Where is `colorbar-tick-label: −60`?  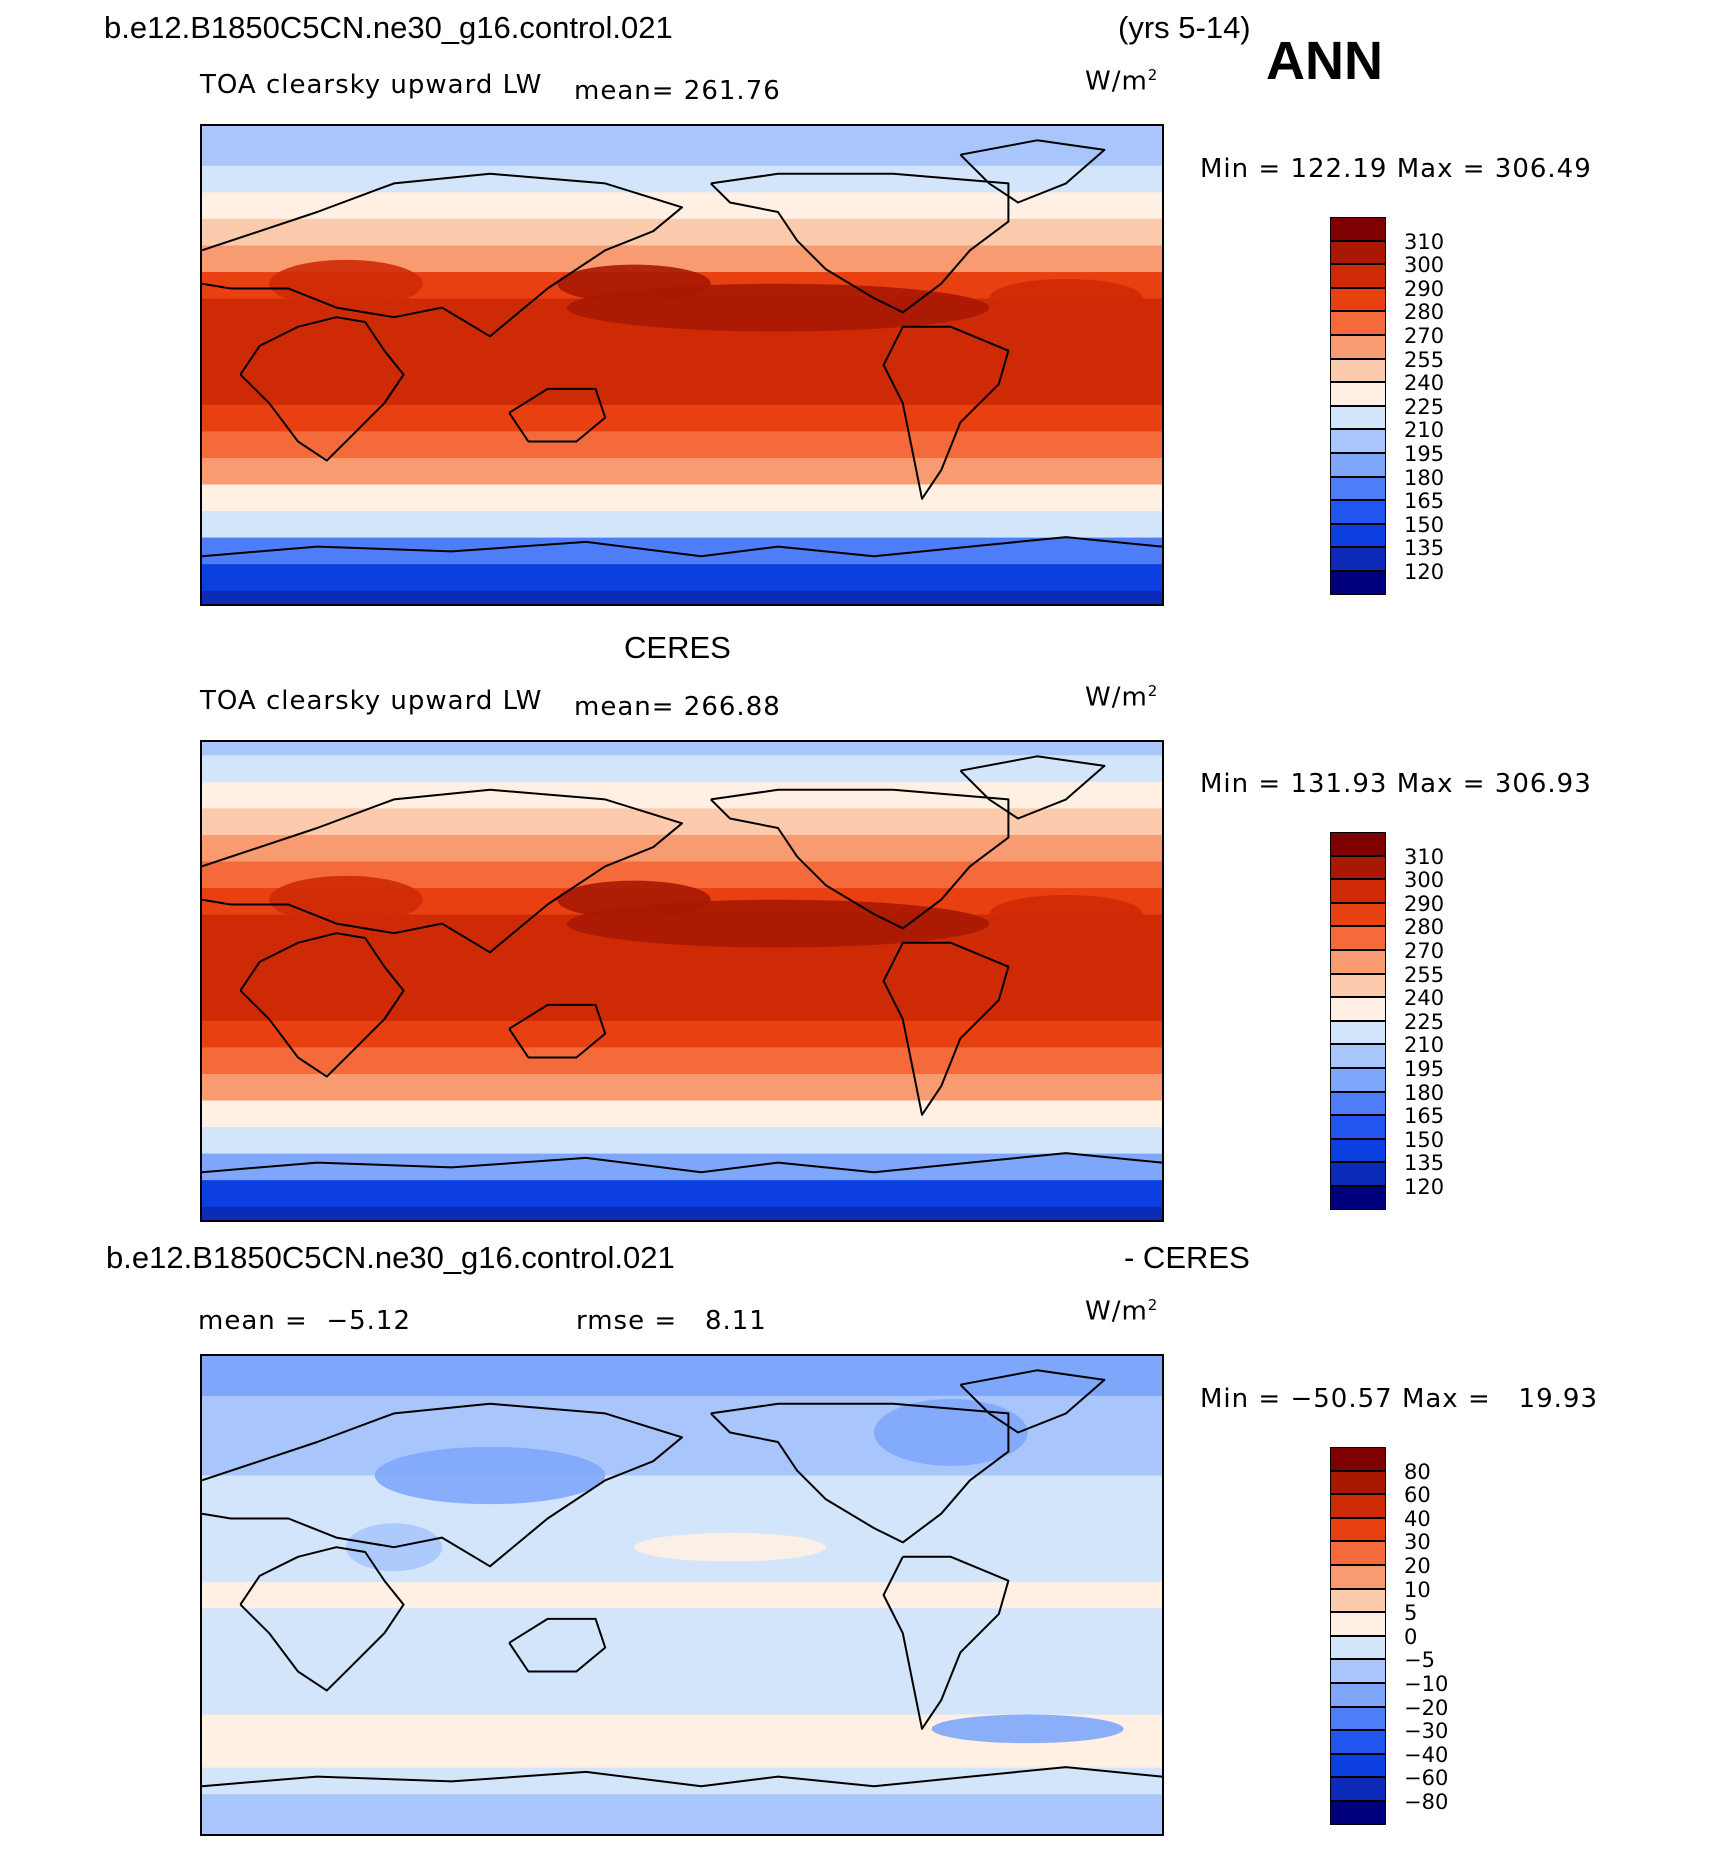 colorbar-tick-label: −60 is located at coordinates (1426, 1778).